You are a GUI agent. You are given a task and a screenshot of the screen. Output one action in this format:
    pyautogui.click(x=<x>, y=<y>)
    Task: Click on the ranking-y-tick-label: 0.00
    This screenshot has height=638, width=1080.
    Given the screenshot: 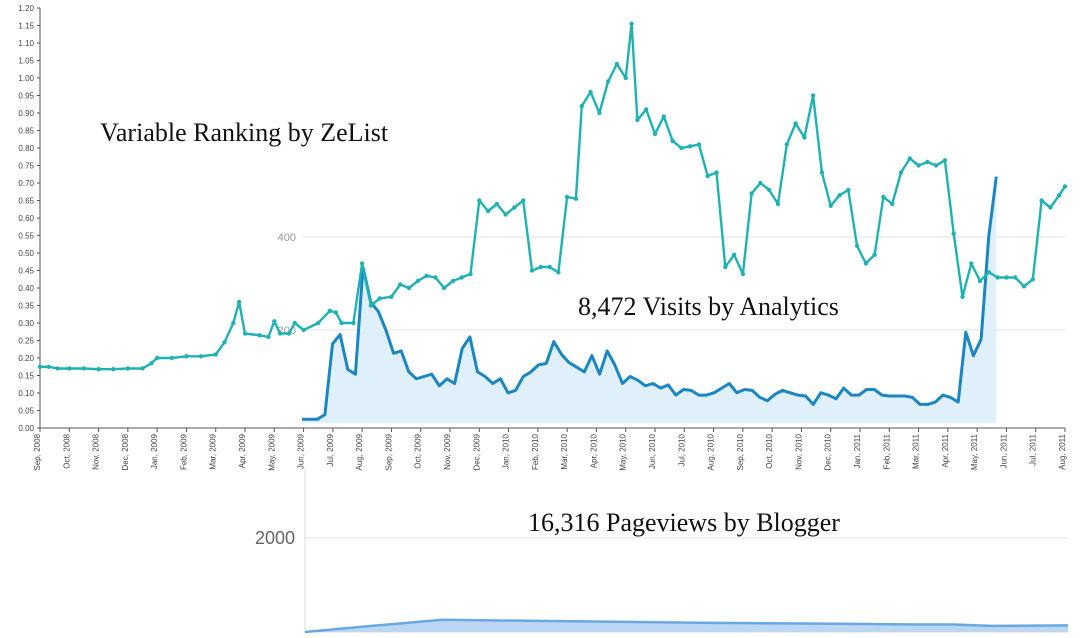 What is the action you would take?
    pyautogui.click(x=26, y=428)
    